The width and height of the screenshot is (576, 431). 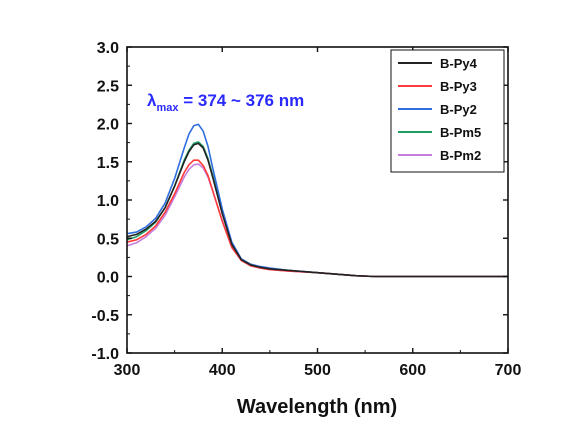 What do you see at coordinates (152, 100) in the screenshot?
I see `annotation-symbol: λ` at bounding box center [152, 100].